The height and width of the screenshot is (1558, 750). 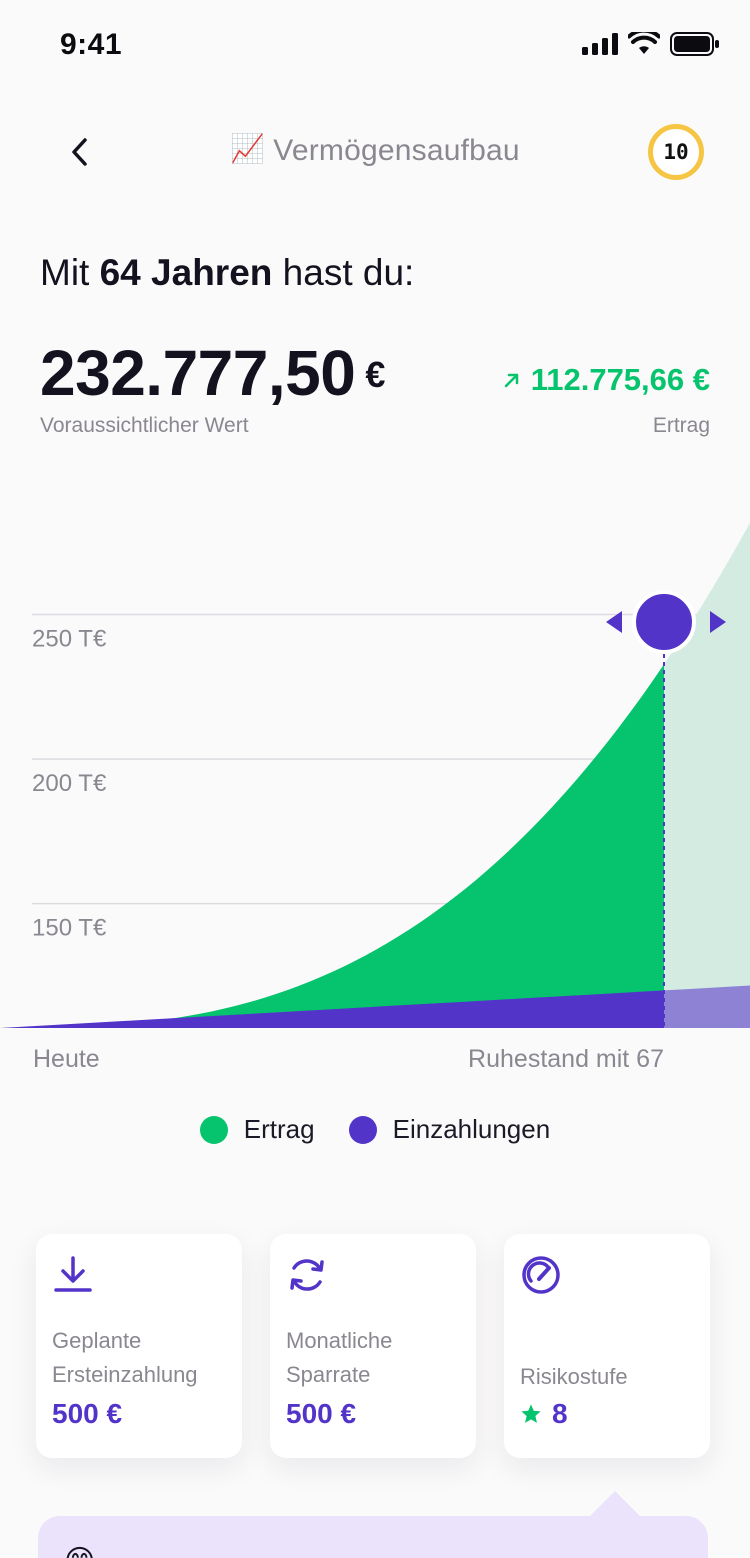 I want to click on risk-level-value: 8, so click(x=560, y=1413).